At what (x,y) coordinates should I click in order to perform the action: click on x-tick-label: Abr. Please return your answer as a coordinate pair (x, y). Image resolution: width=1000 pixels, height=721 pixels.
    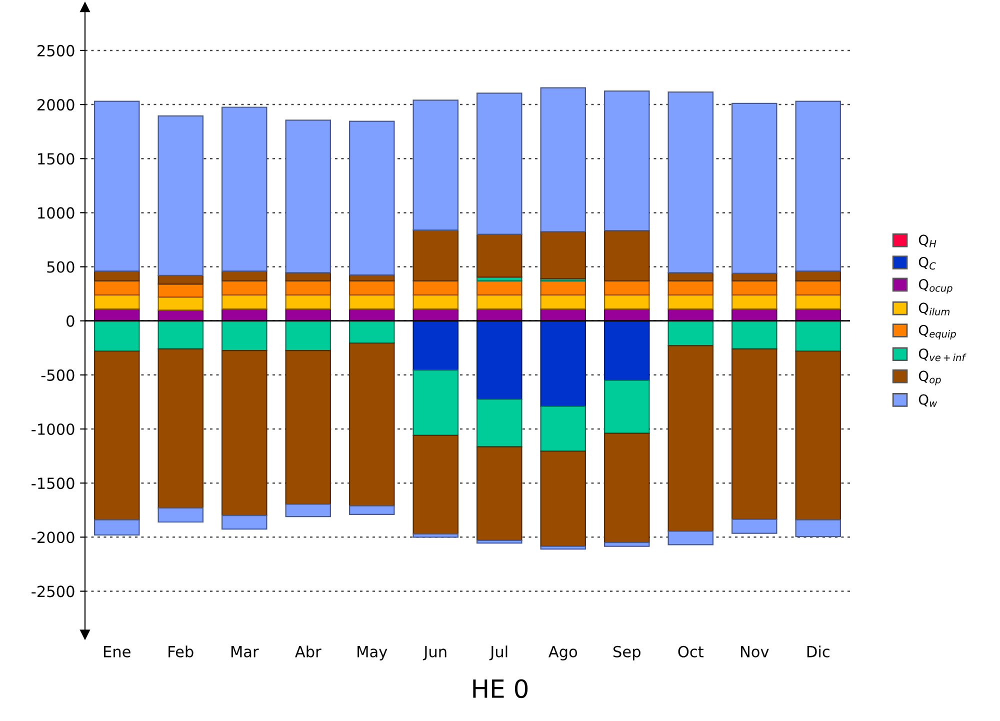
    Looking at the image, I should click on (308, 652).